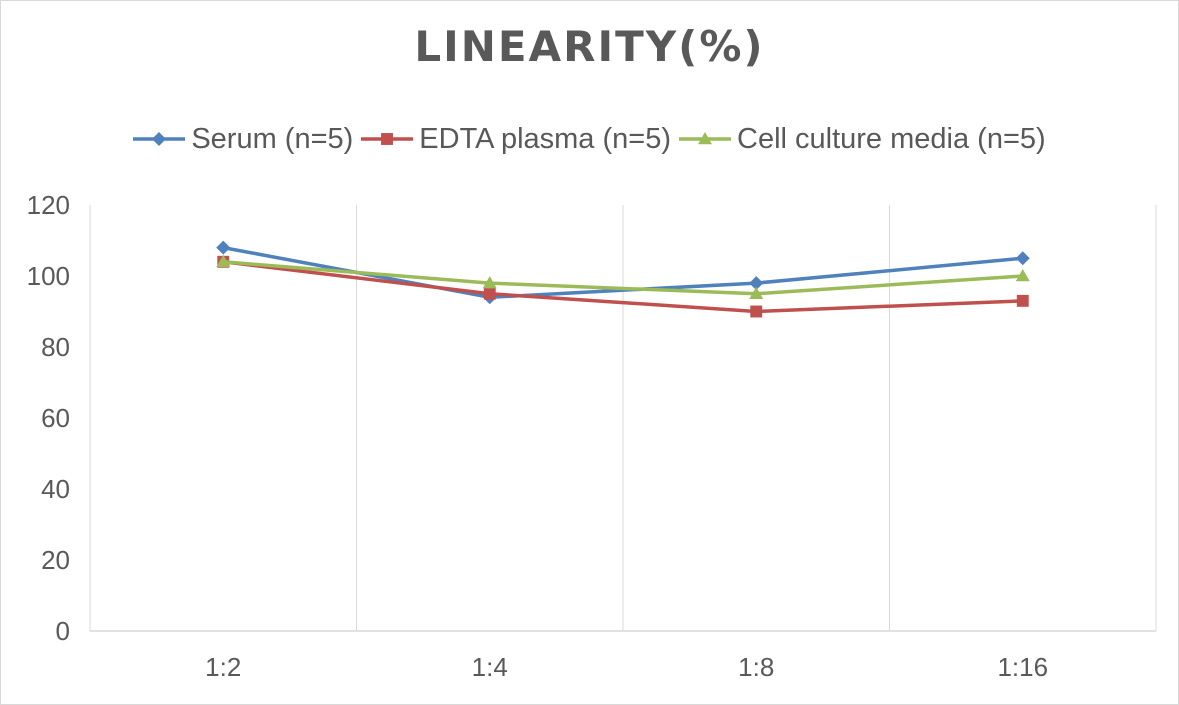 This screenshot has width=1179, height=705. What do you see at coordinates (272, 138) in the screenshot?
I see `legend-label-serum: Serum (n=5)` at bounding box center [272, 138].